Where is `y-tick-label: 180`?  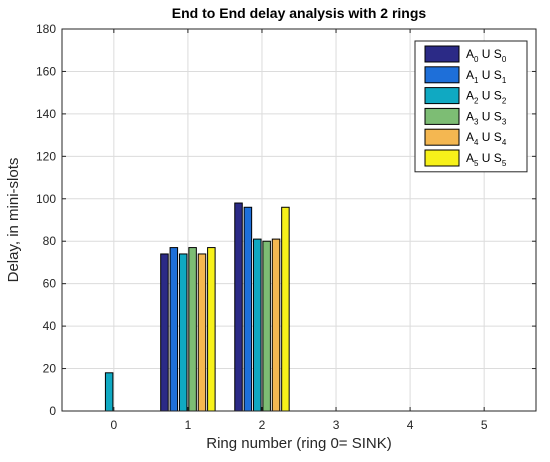
y-tick-label: 180 is located at coordinates (46, 29).